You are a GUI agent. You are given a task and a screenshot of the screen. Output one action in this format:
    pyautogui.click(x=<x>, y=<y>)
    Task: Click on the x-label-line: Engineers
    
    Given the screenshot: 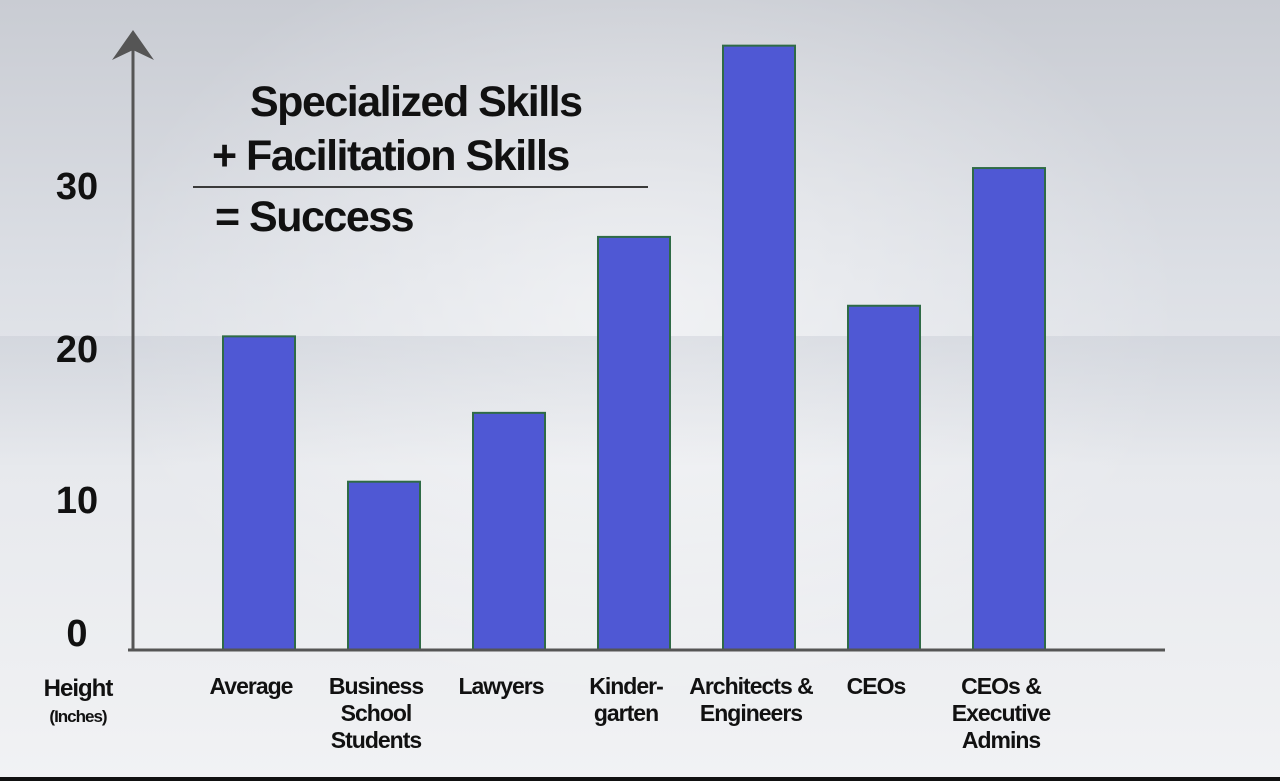 What is the action you would take?
    pyautogui.click(x=751, y=713)
    